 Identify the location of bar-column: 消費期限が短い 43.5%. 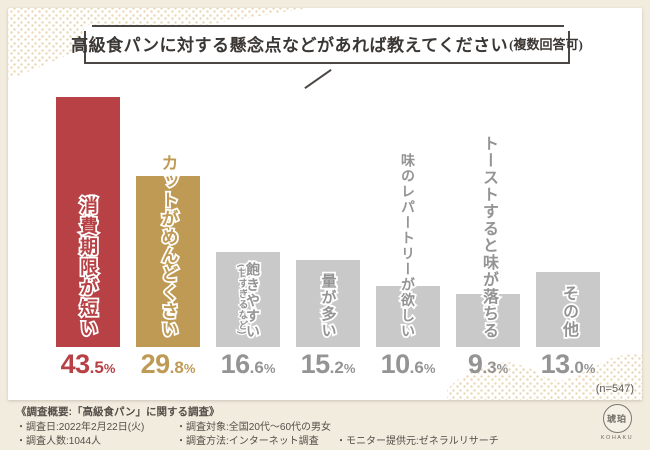
(88, 237).